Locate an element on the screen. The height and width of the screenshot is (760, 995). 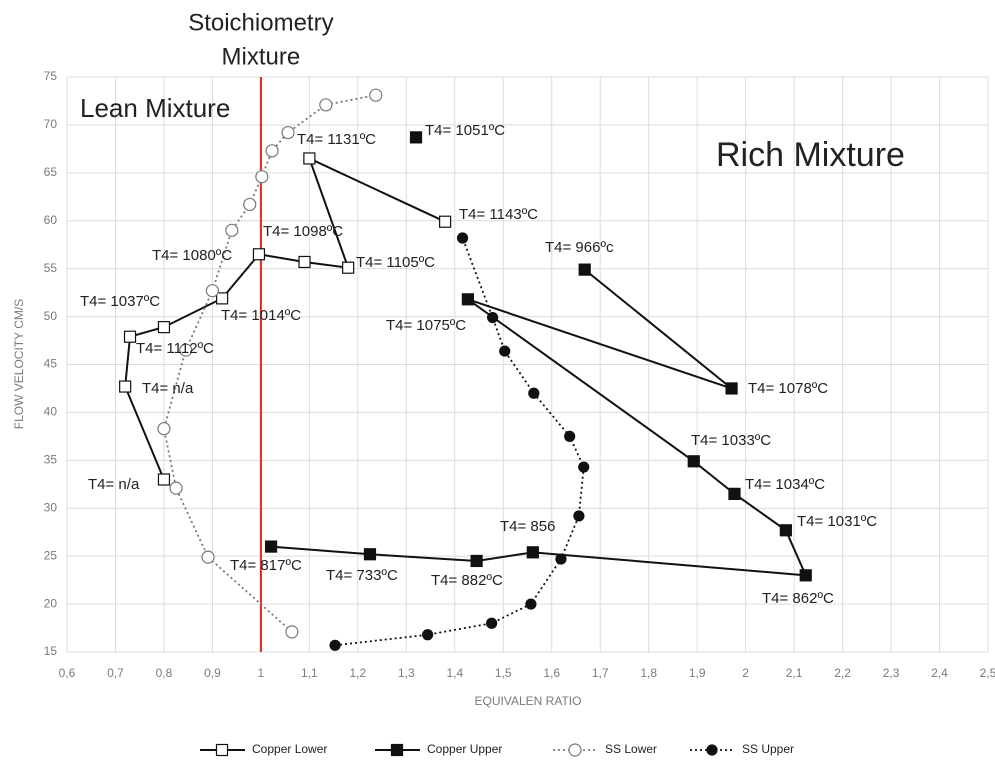
annotation: T4= 1033ºC is located at coordinates (731, 440).